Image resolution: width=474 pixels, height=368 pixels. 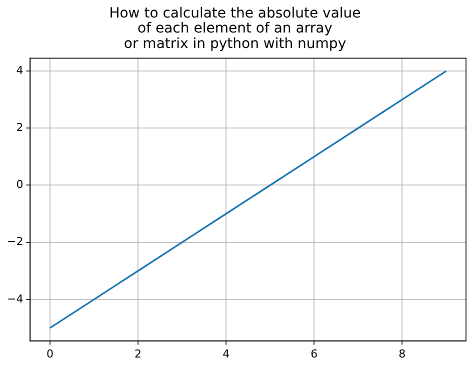 What do you see at coordinates (314, 353) in the screenshot?
I see `x-tick-label: 6` at bounding box center [314, 353].